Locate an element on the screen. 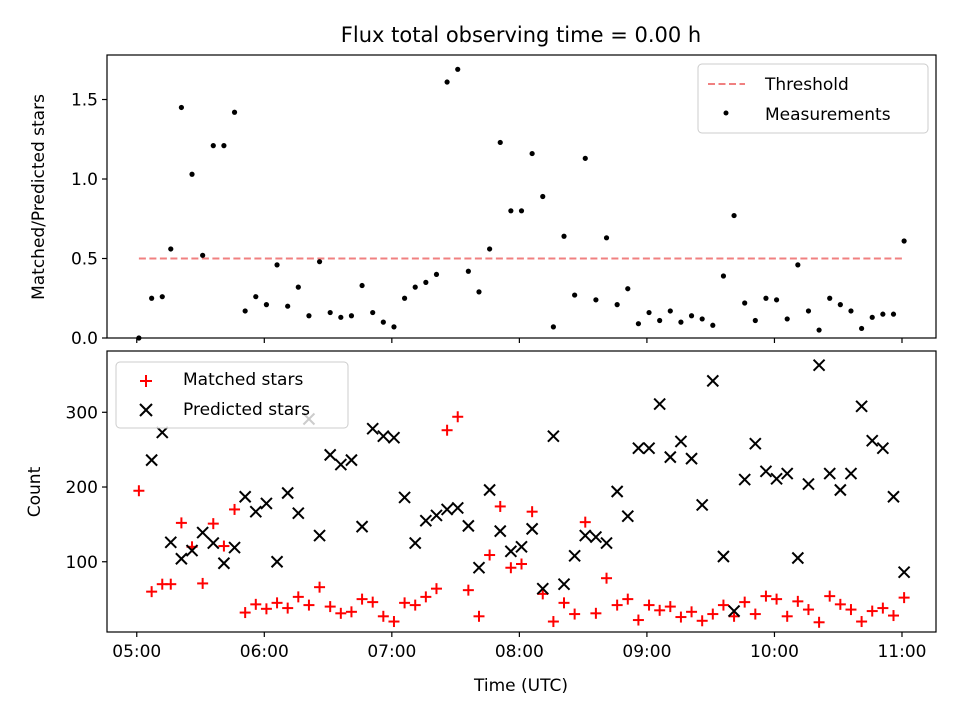  x-tick-label: 06:00 is located at coordinates (264, 652).